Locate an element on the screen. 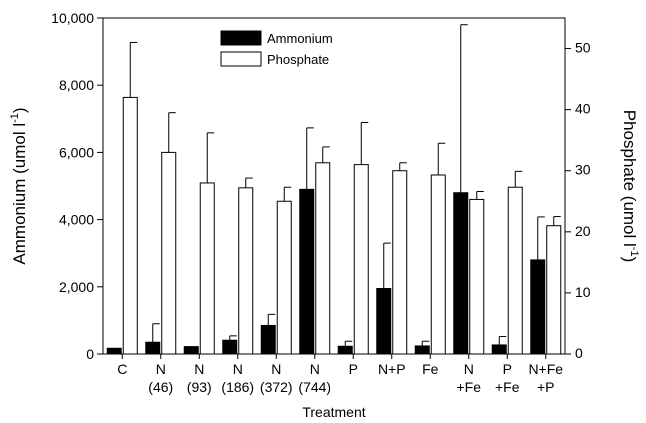  right-tick-label: 20 is located at coordinates (583, 231).